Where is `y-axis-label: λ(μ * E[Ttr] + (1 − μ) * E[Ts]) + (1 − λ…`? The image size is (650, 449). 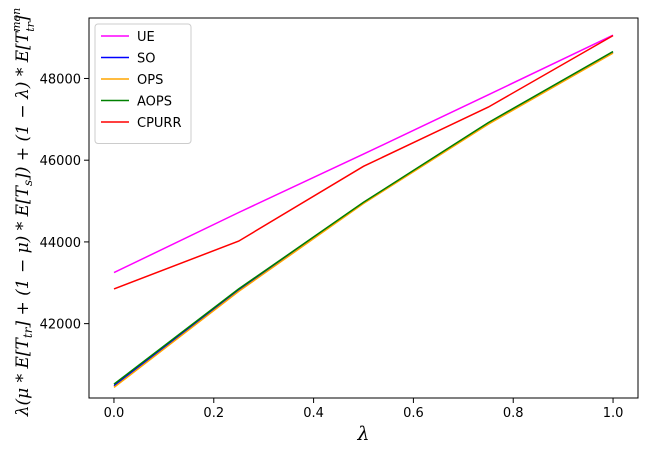
y-axis-label: λ(μ * E[Ttr] + (1 − μ) * E[Ts]) + (1 − λ… is located at coordinates (23, 213).